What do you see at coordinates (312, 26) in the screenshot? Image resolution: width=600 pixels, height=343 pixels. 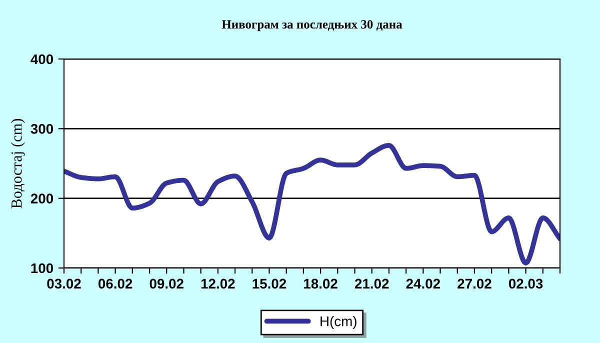 I see `chart-title: Нивограм за последњих 30 дана` at bounding box center [312, 26].